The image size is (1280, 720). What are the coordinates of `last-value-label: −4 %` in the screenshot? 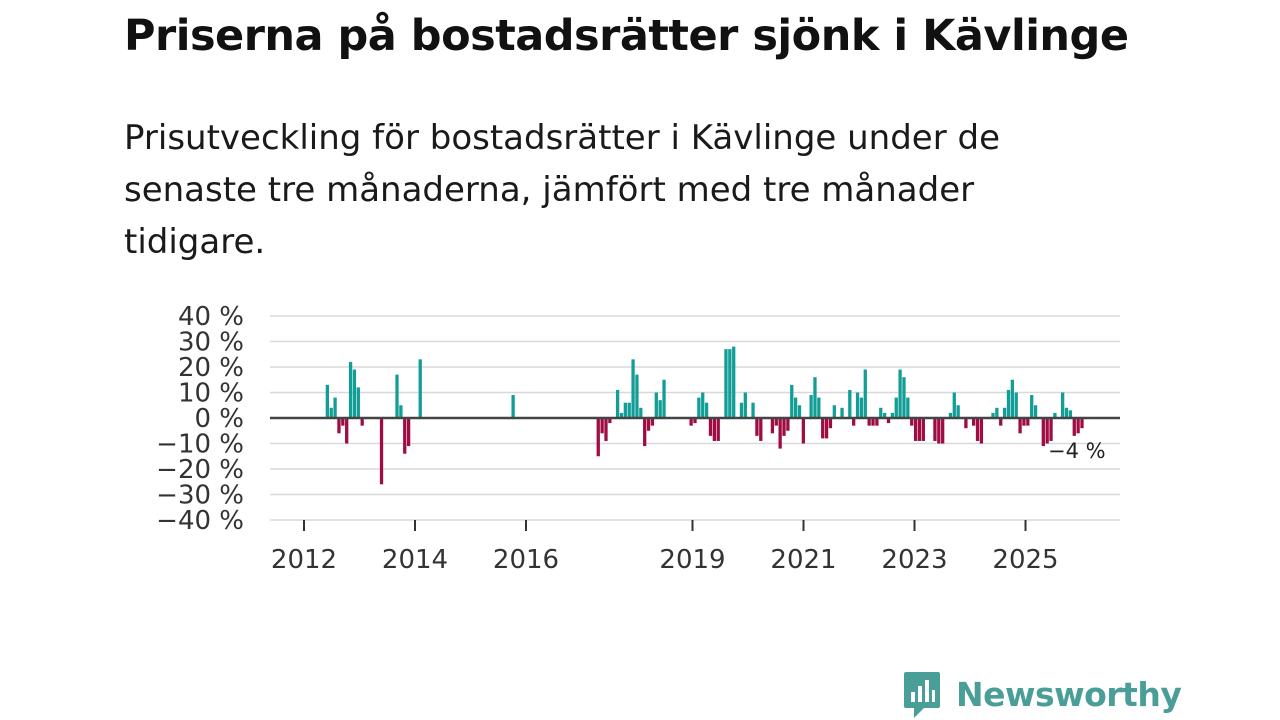 It's located at (1077, 451).